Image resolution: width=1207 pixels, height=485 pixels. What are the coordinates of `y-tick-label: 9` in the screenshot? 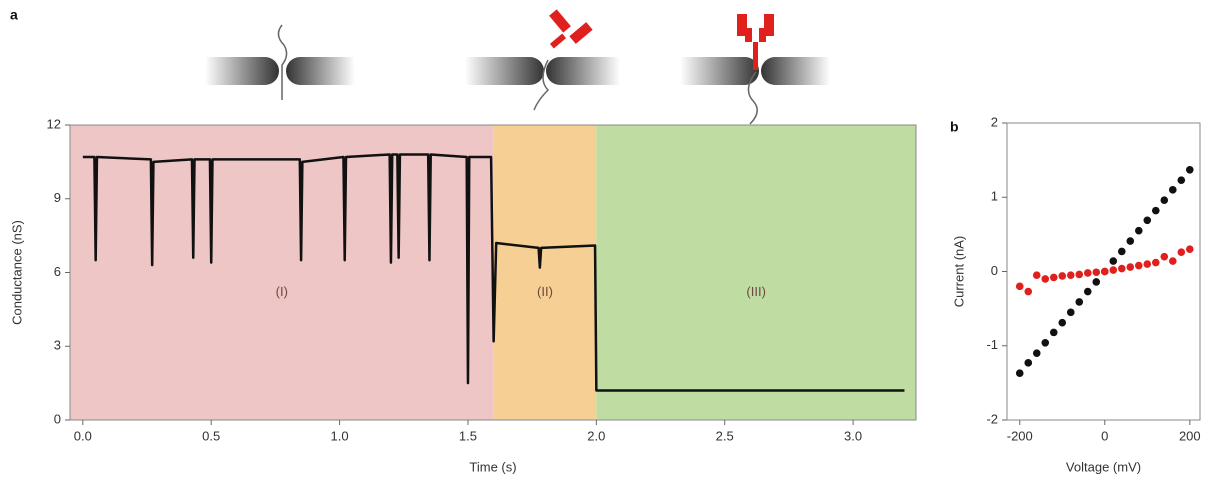 It's located at (57, 197).